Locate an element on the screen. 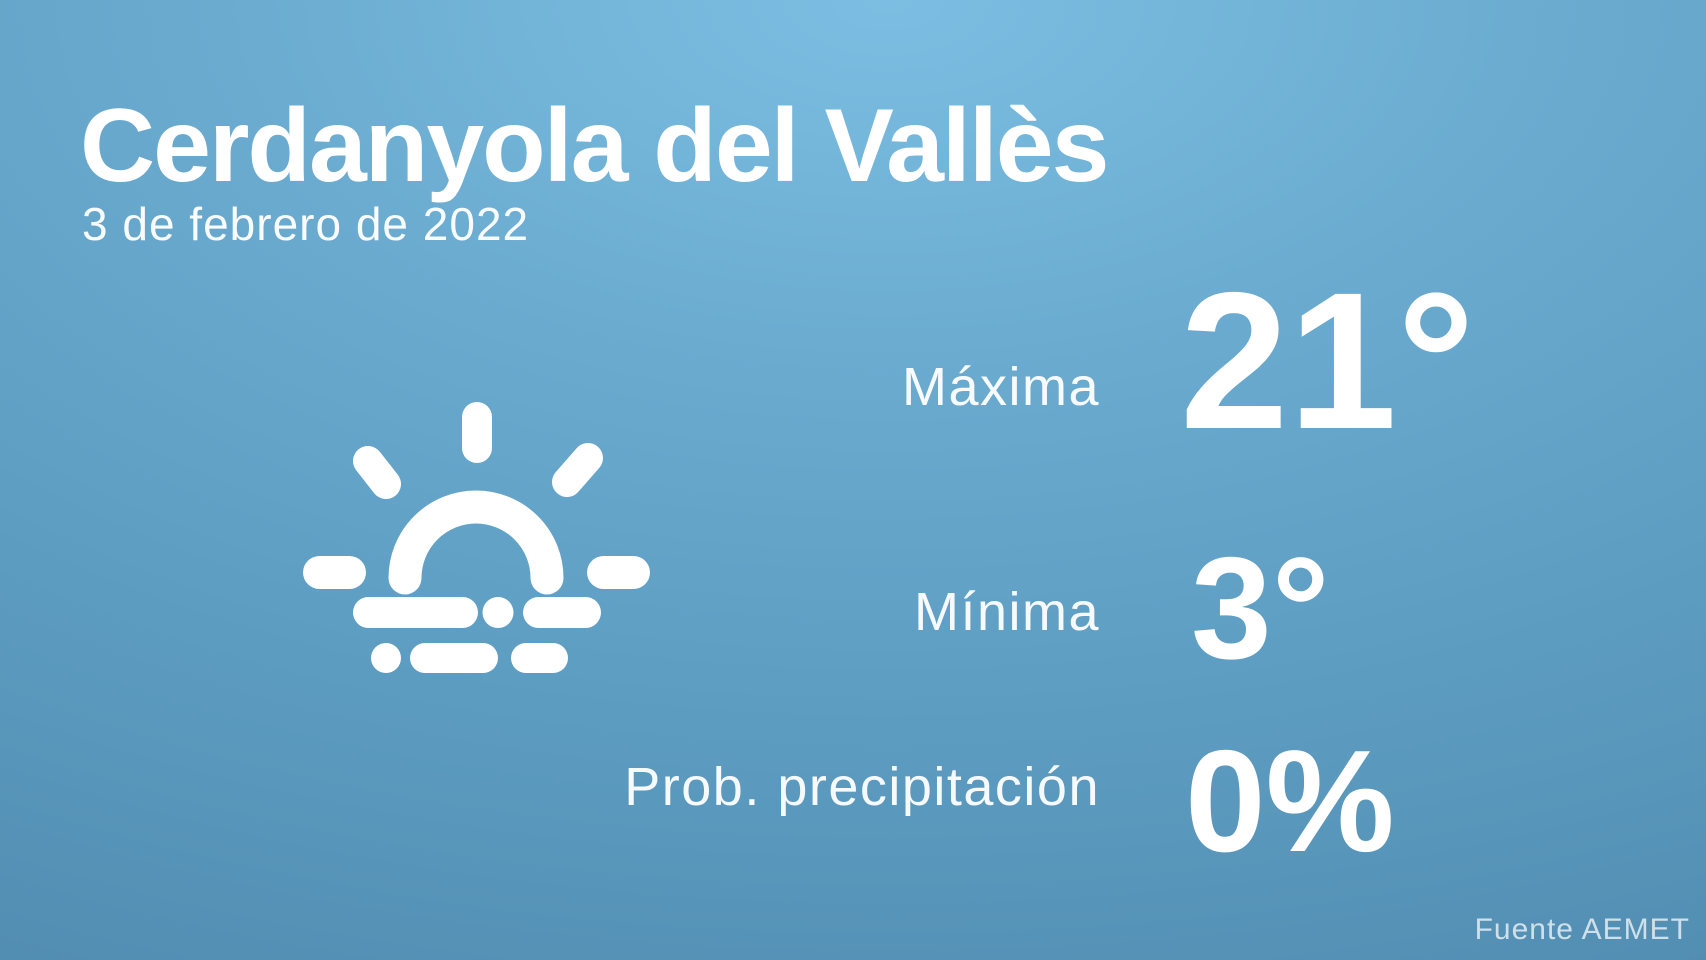 This screenshot has width=1706, height=960. max-temp-value: 21° is located at coordinates (1327, 361).